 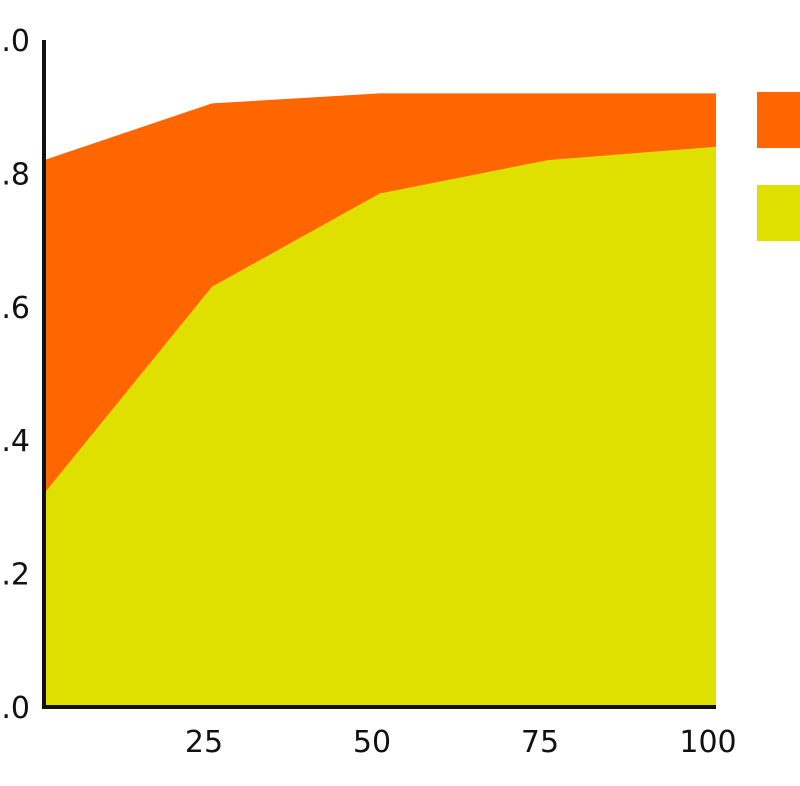 What do you see at coordinates (372, 742) in the screenshot?
I see `x-tick-label: 50` at bounding box center [372, 742].